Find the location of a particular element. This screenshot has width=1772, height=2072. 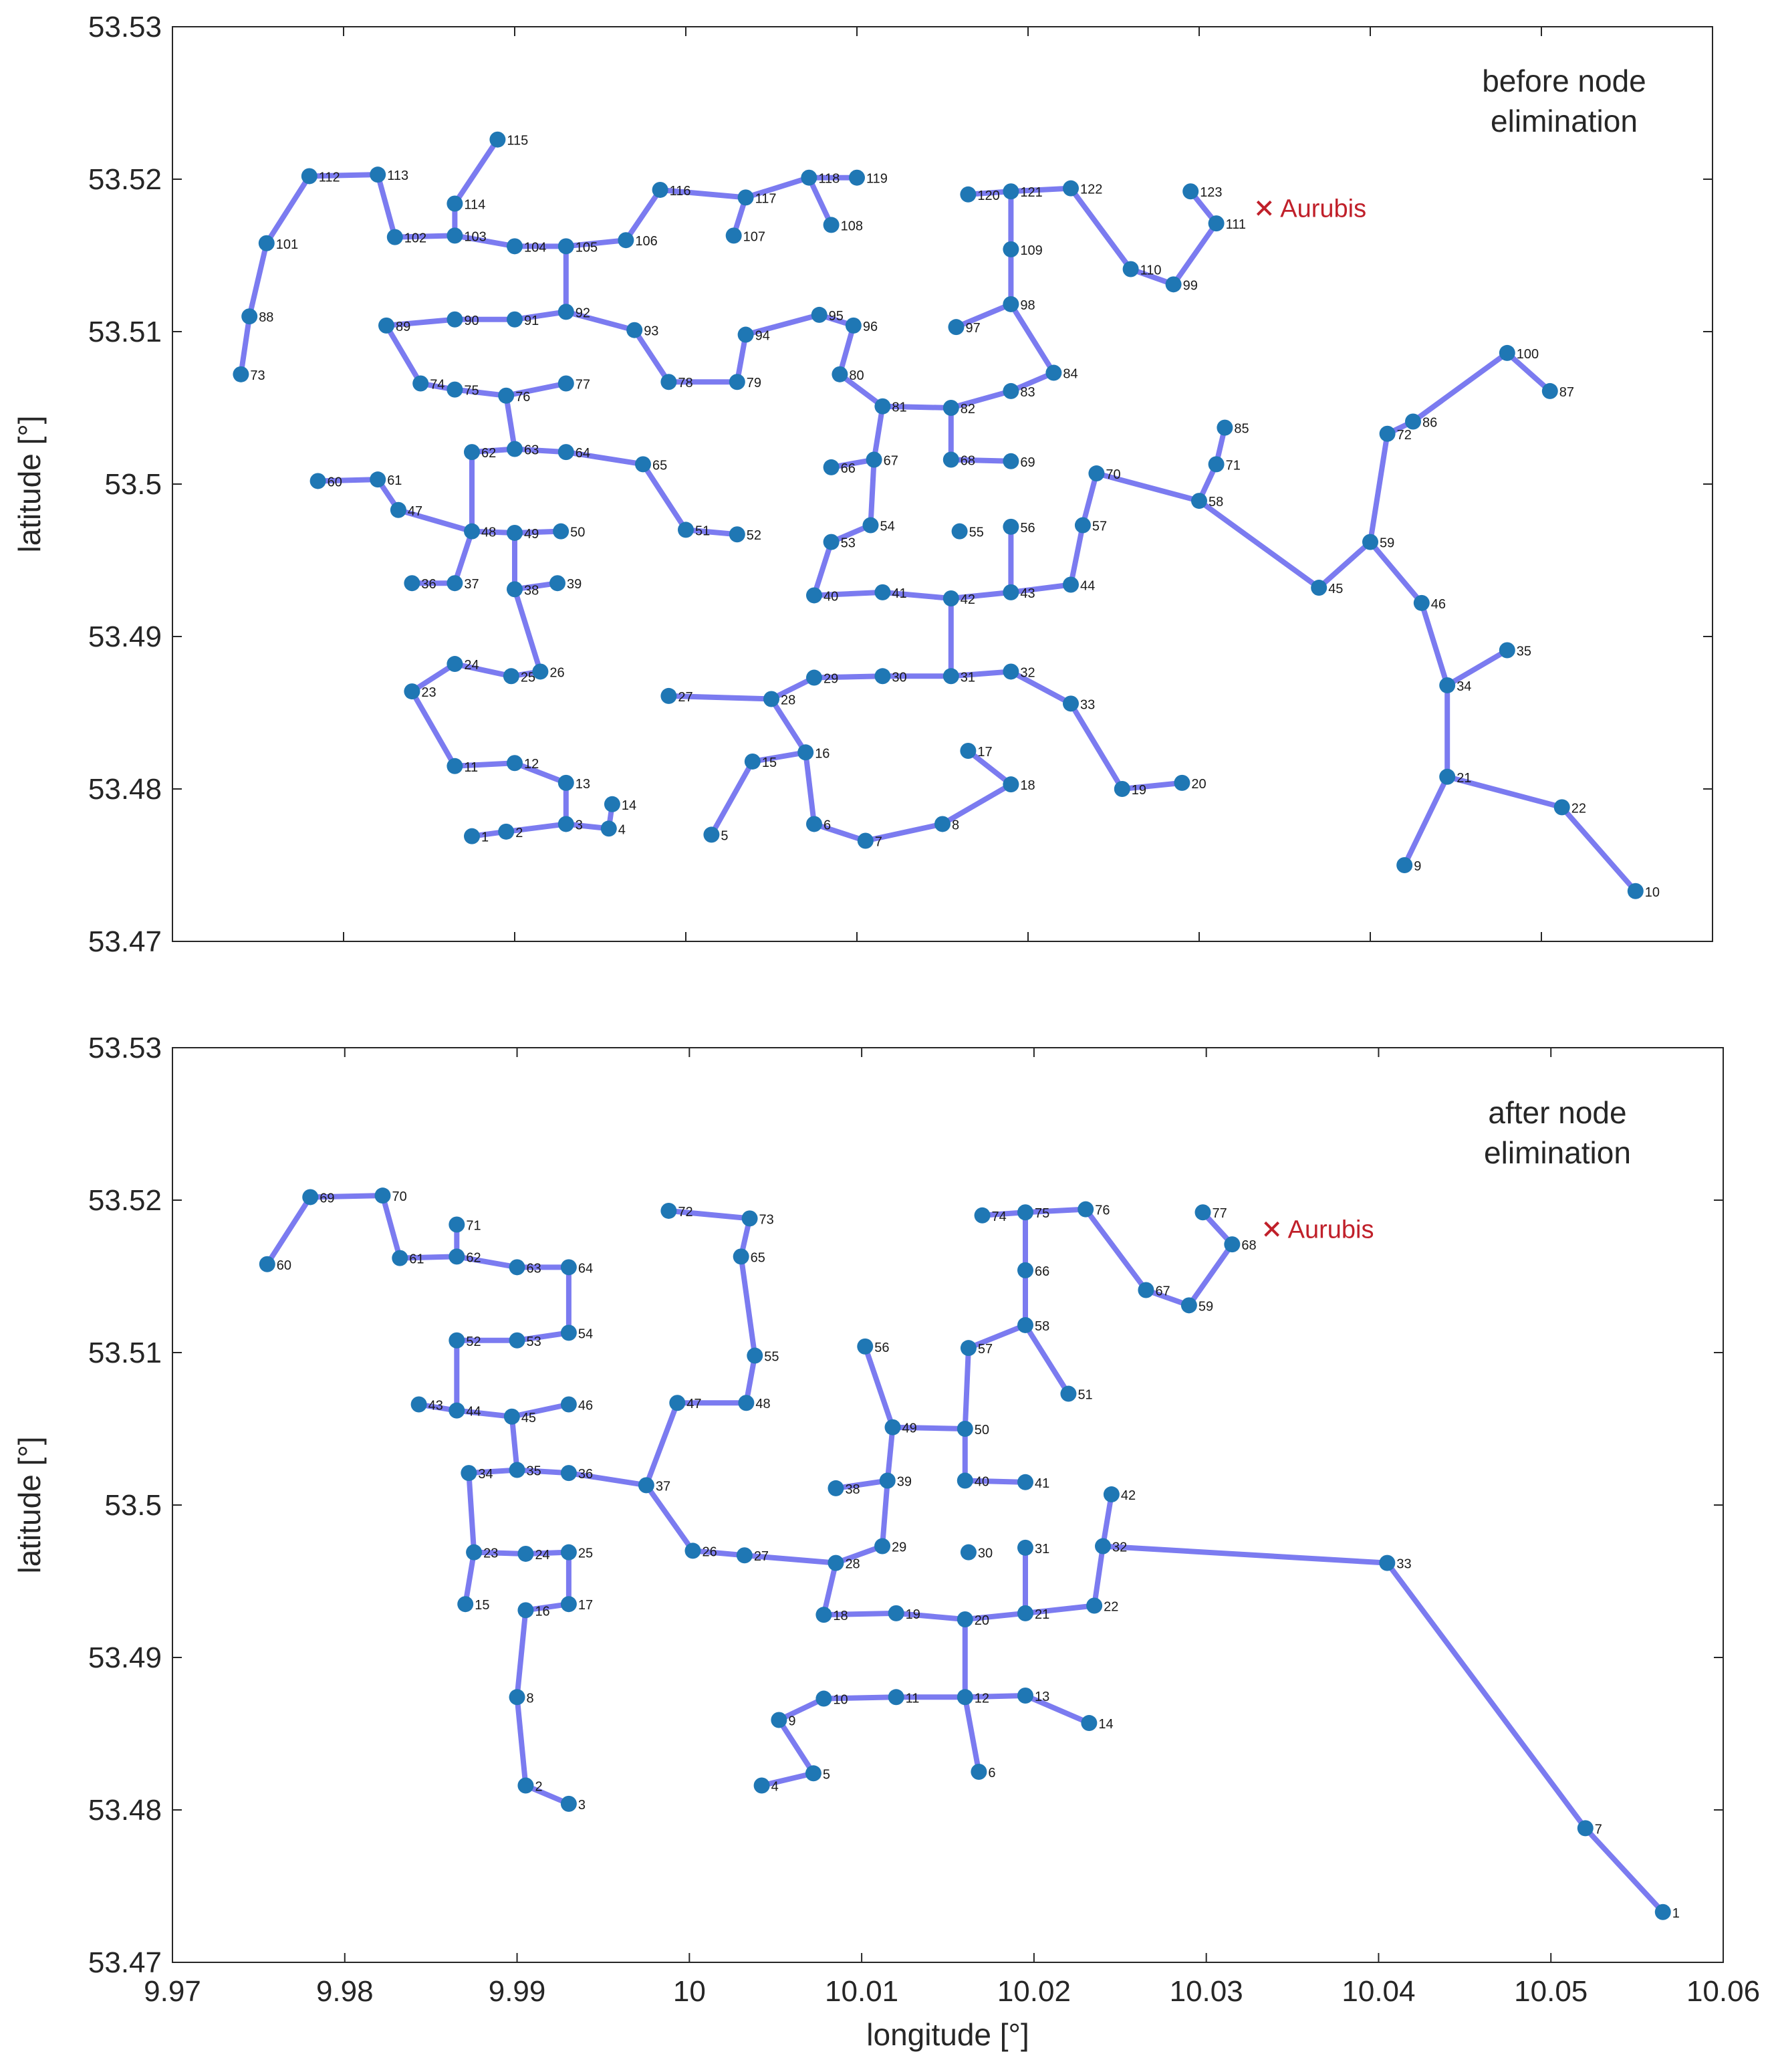

y-tick-label: 53.5 is located at coordinates (133, 1505).